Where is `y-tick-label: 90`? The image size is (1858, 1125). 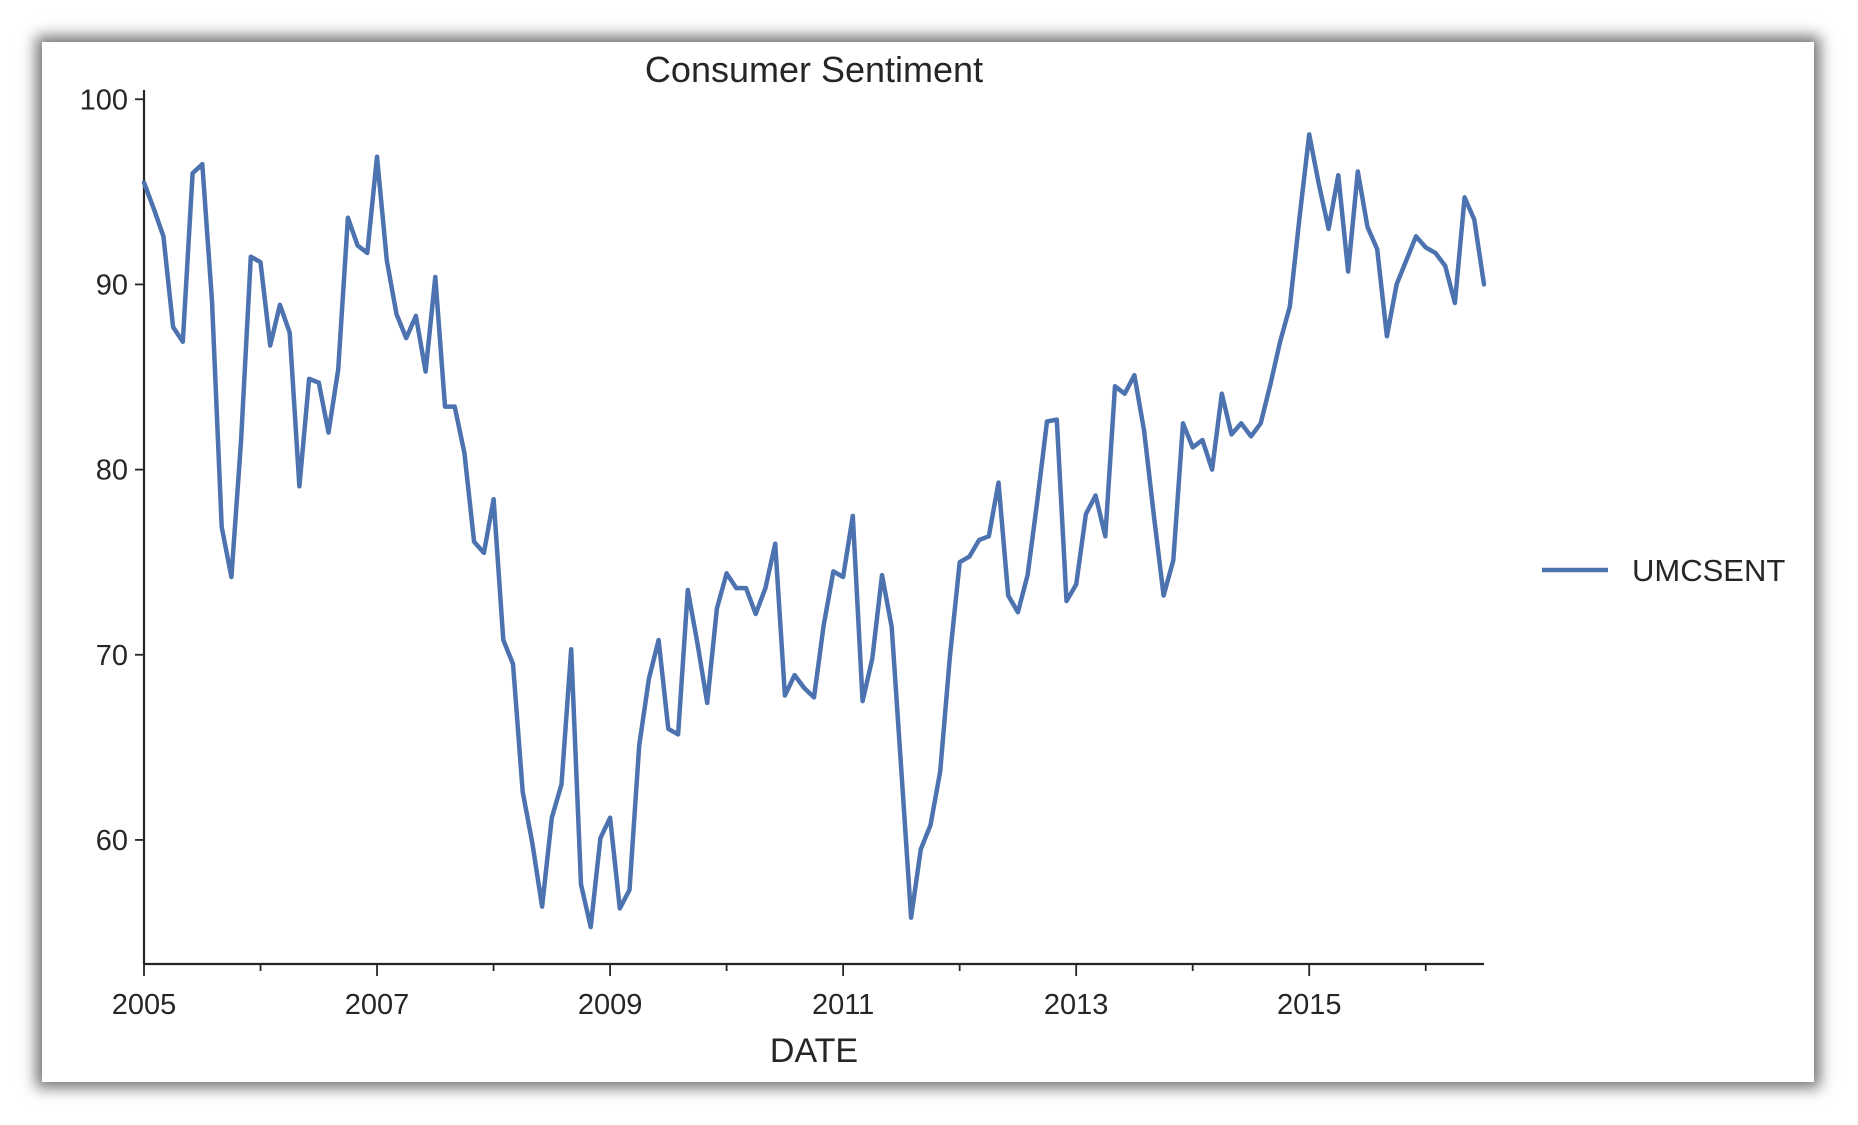 y-tick-label: 90 is located at coordinates (112, 285).